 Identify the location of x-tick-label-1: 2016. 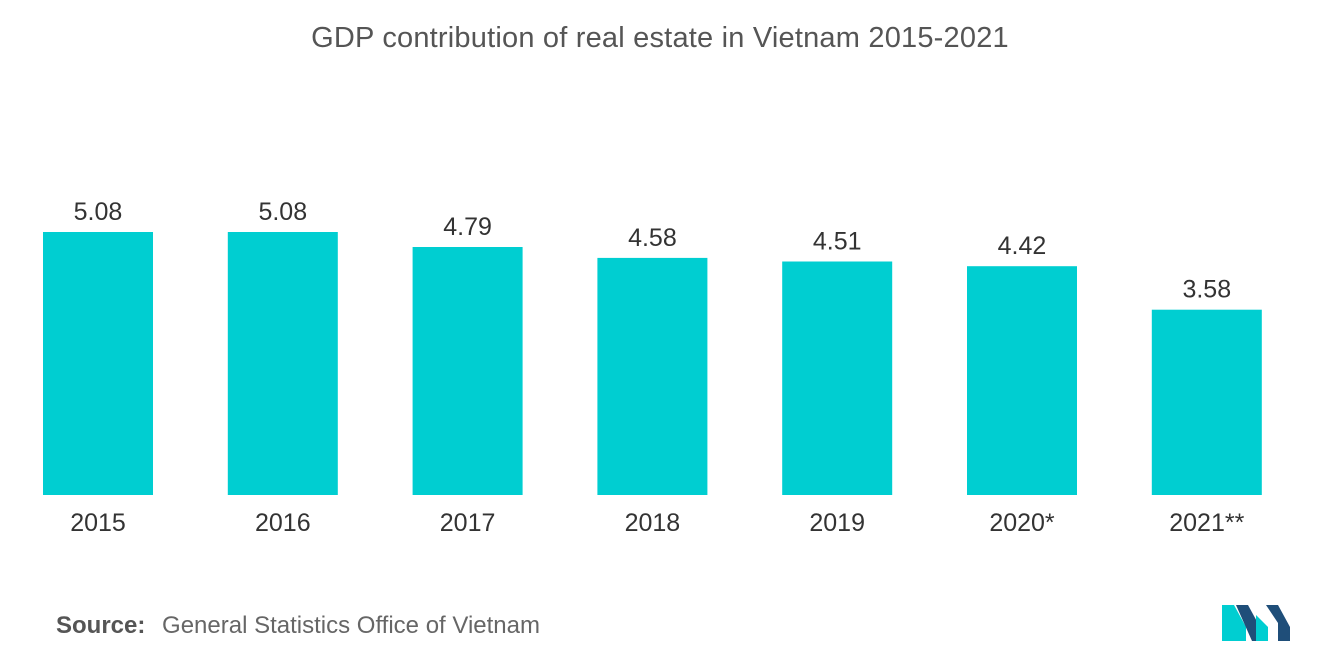
(283, 523).